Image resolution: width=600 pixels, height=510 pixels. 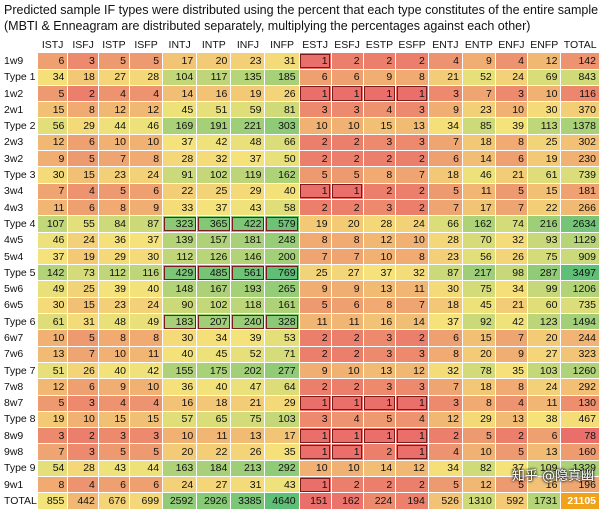 I want to click on heatmap-cell: 148, so click(x=180, y=289).